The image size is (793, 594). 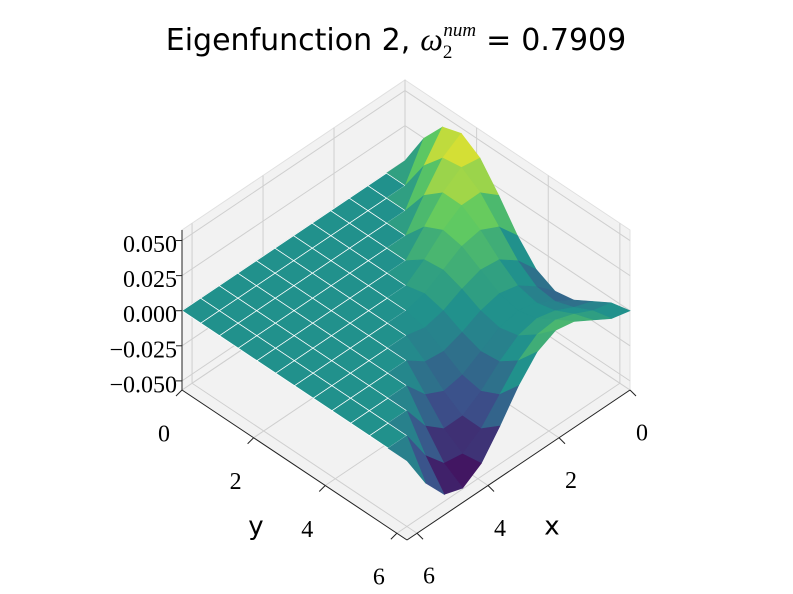 What do you see at coordinates (573, 40) in the screenshot?
I see `title-value: 0.7909` at bounding box center [573, 40].